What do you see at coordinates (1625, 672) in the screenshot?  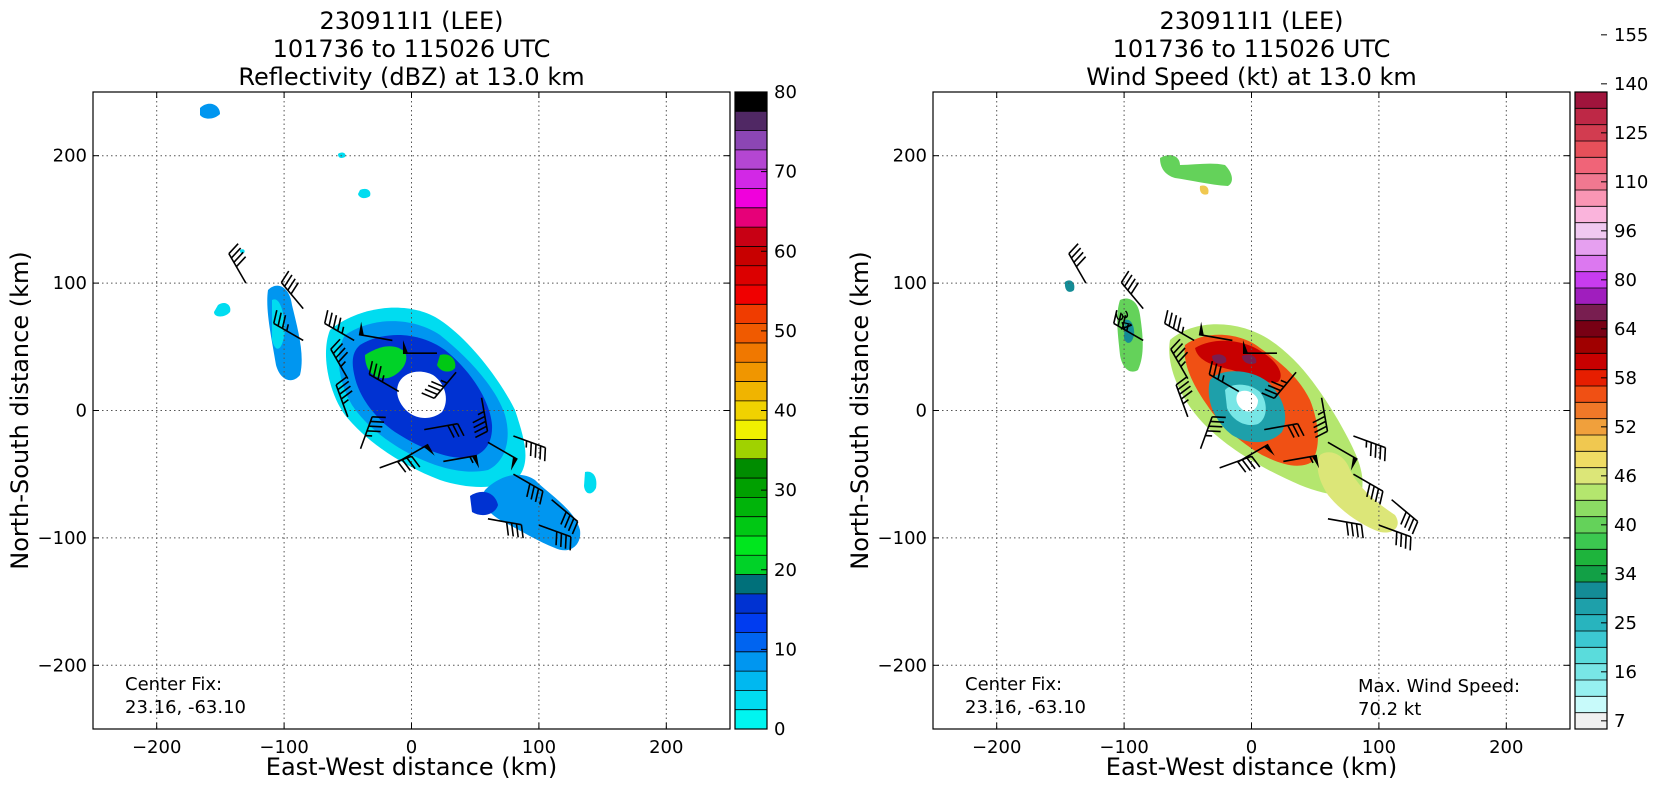 I see `colorbar-tick-label: 16` at bounding box center [1625, 672].